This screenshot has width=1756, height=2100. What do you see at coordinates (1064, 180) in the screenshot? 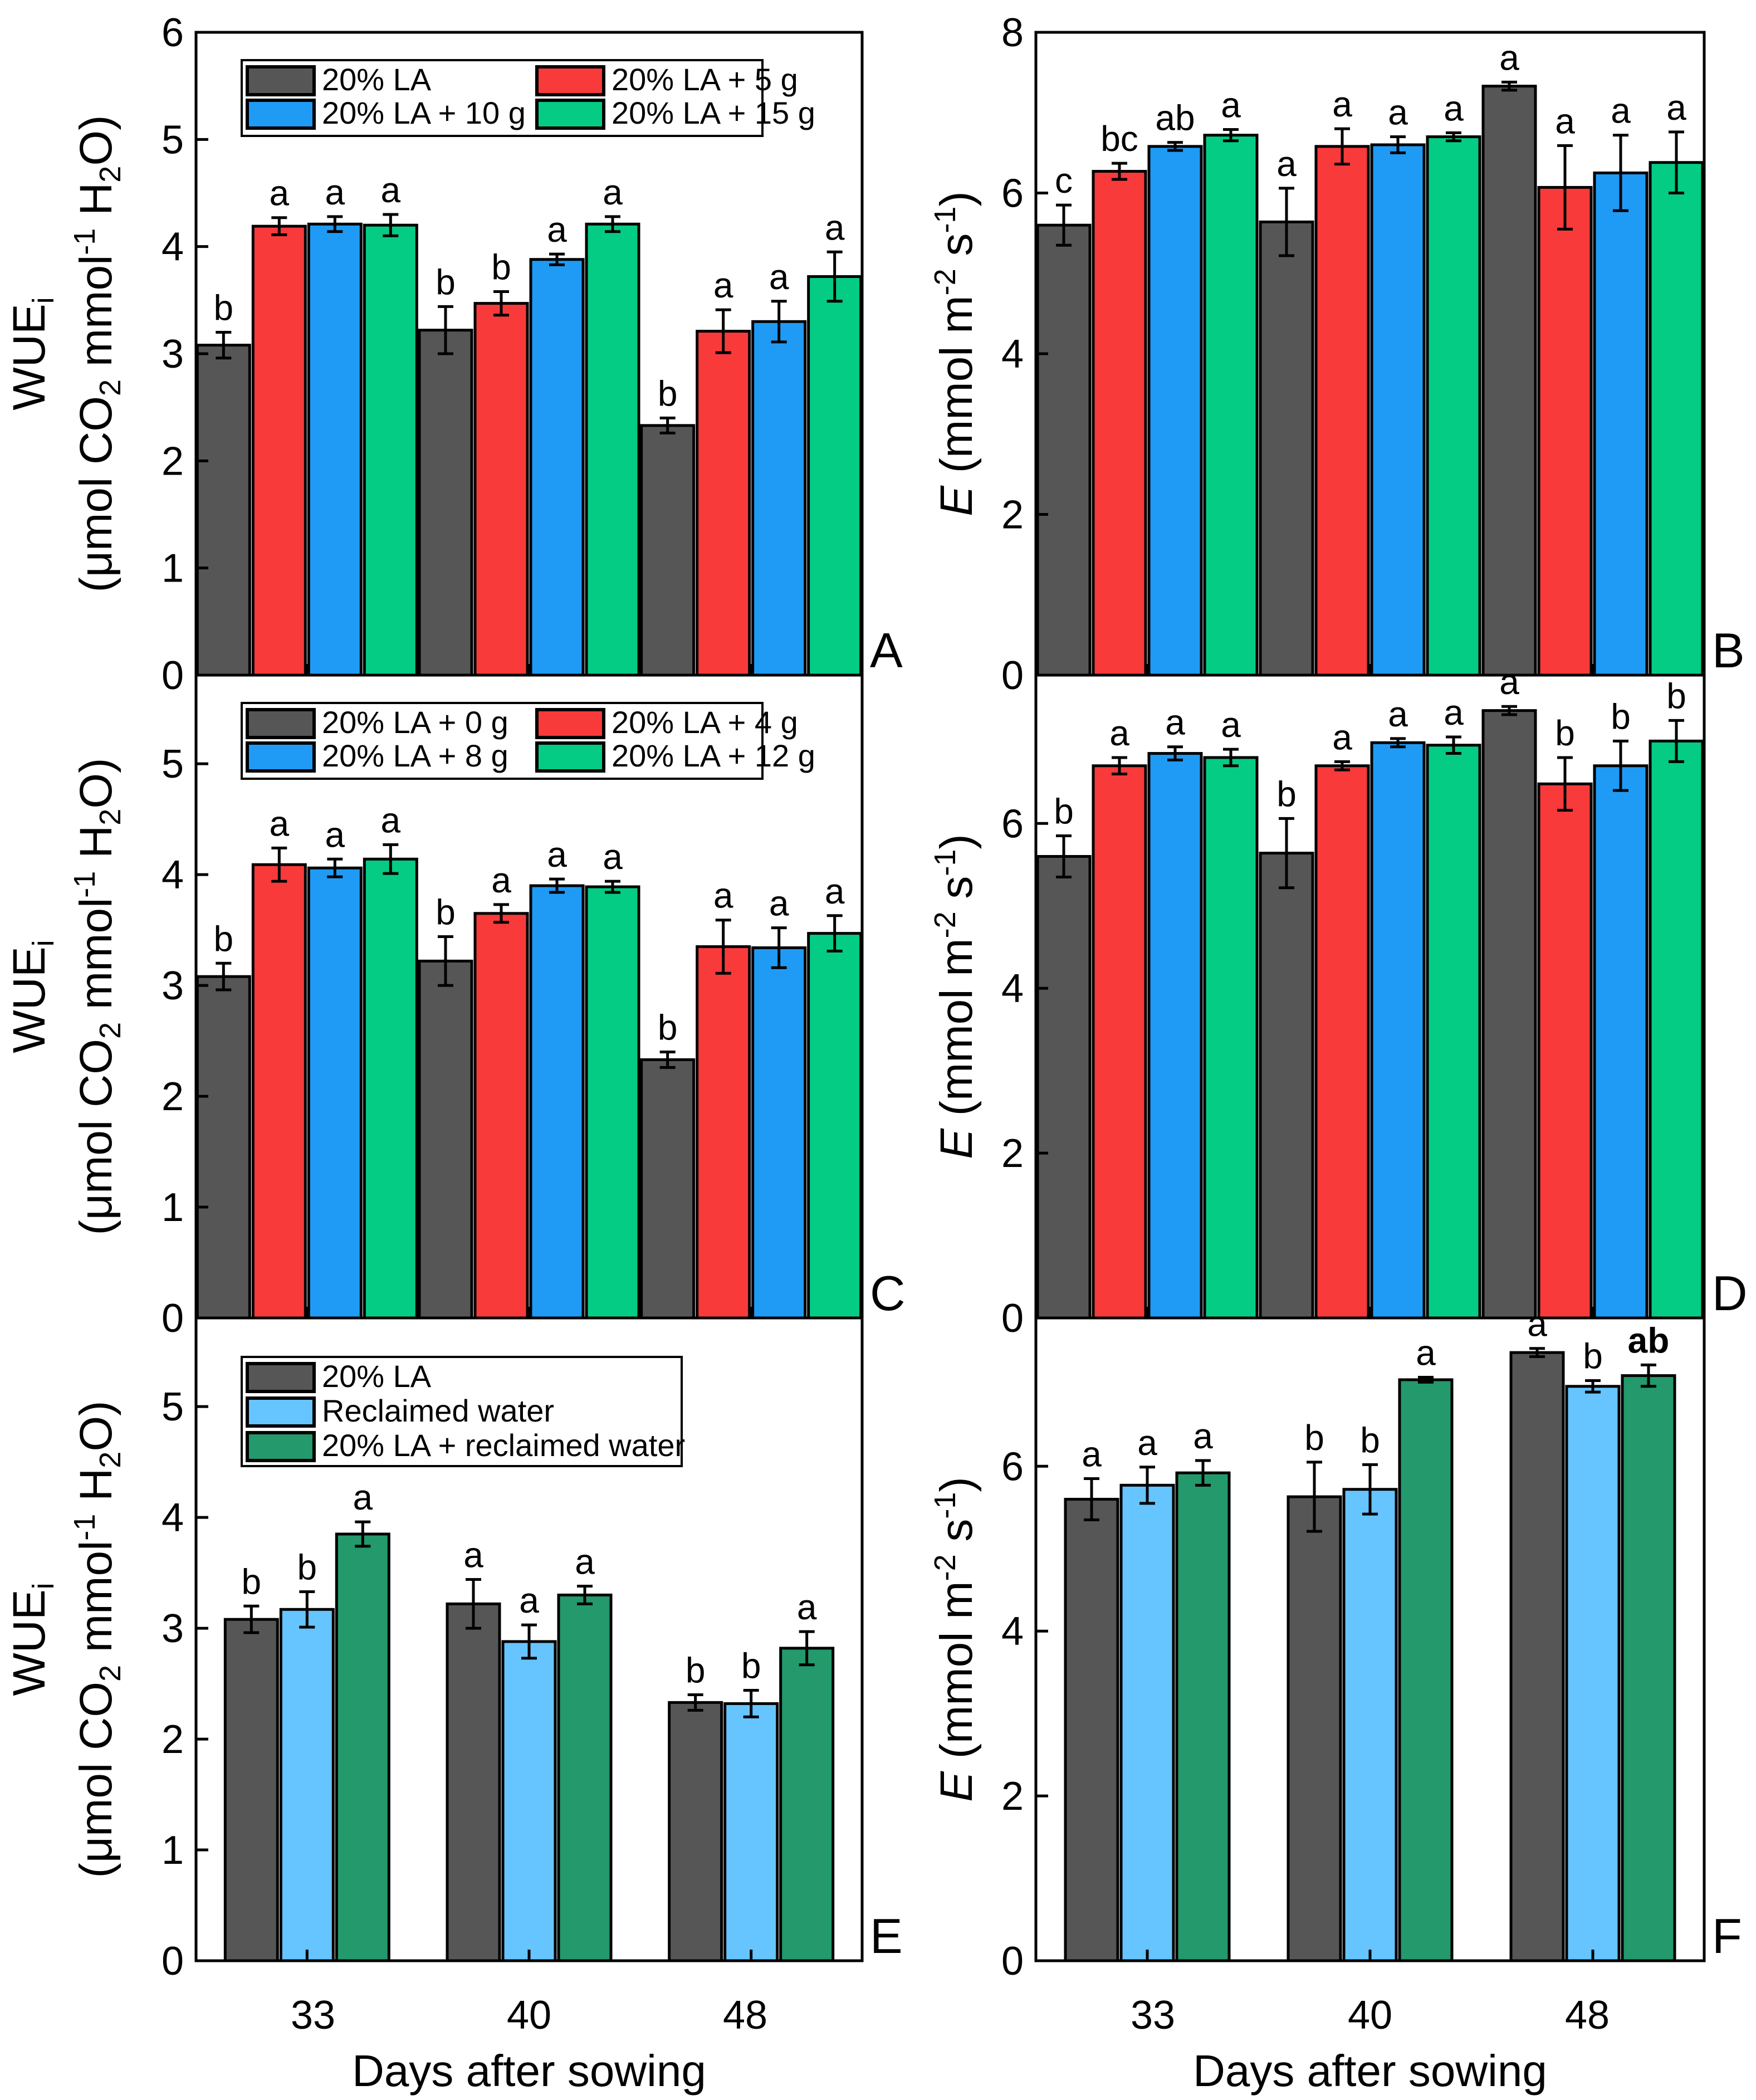
I see `significance-label-B-0-0: c` at bounding box center [1064, 180].